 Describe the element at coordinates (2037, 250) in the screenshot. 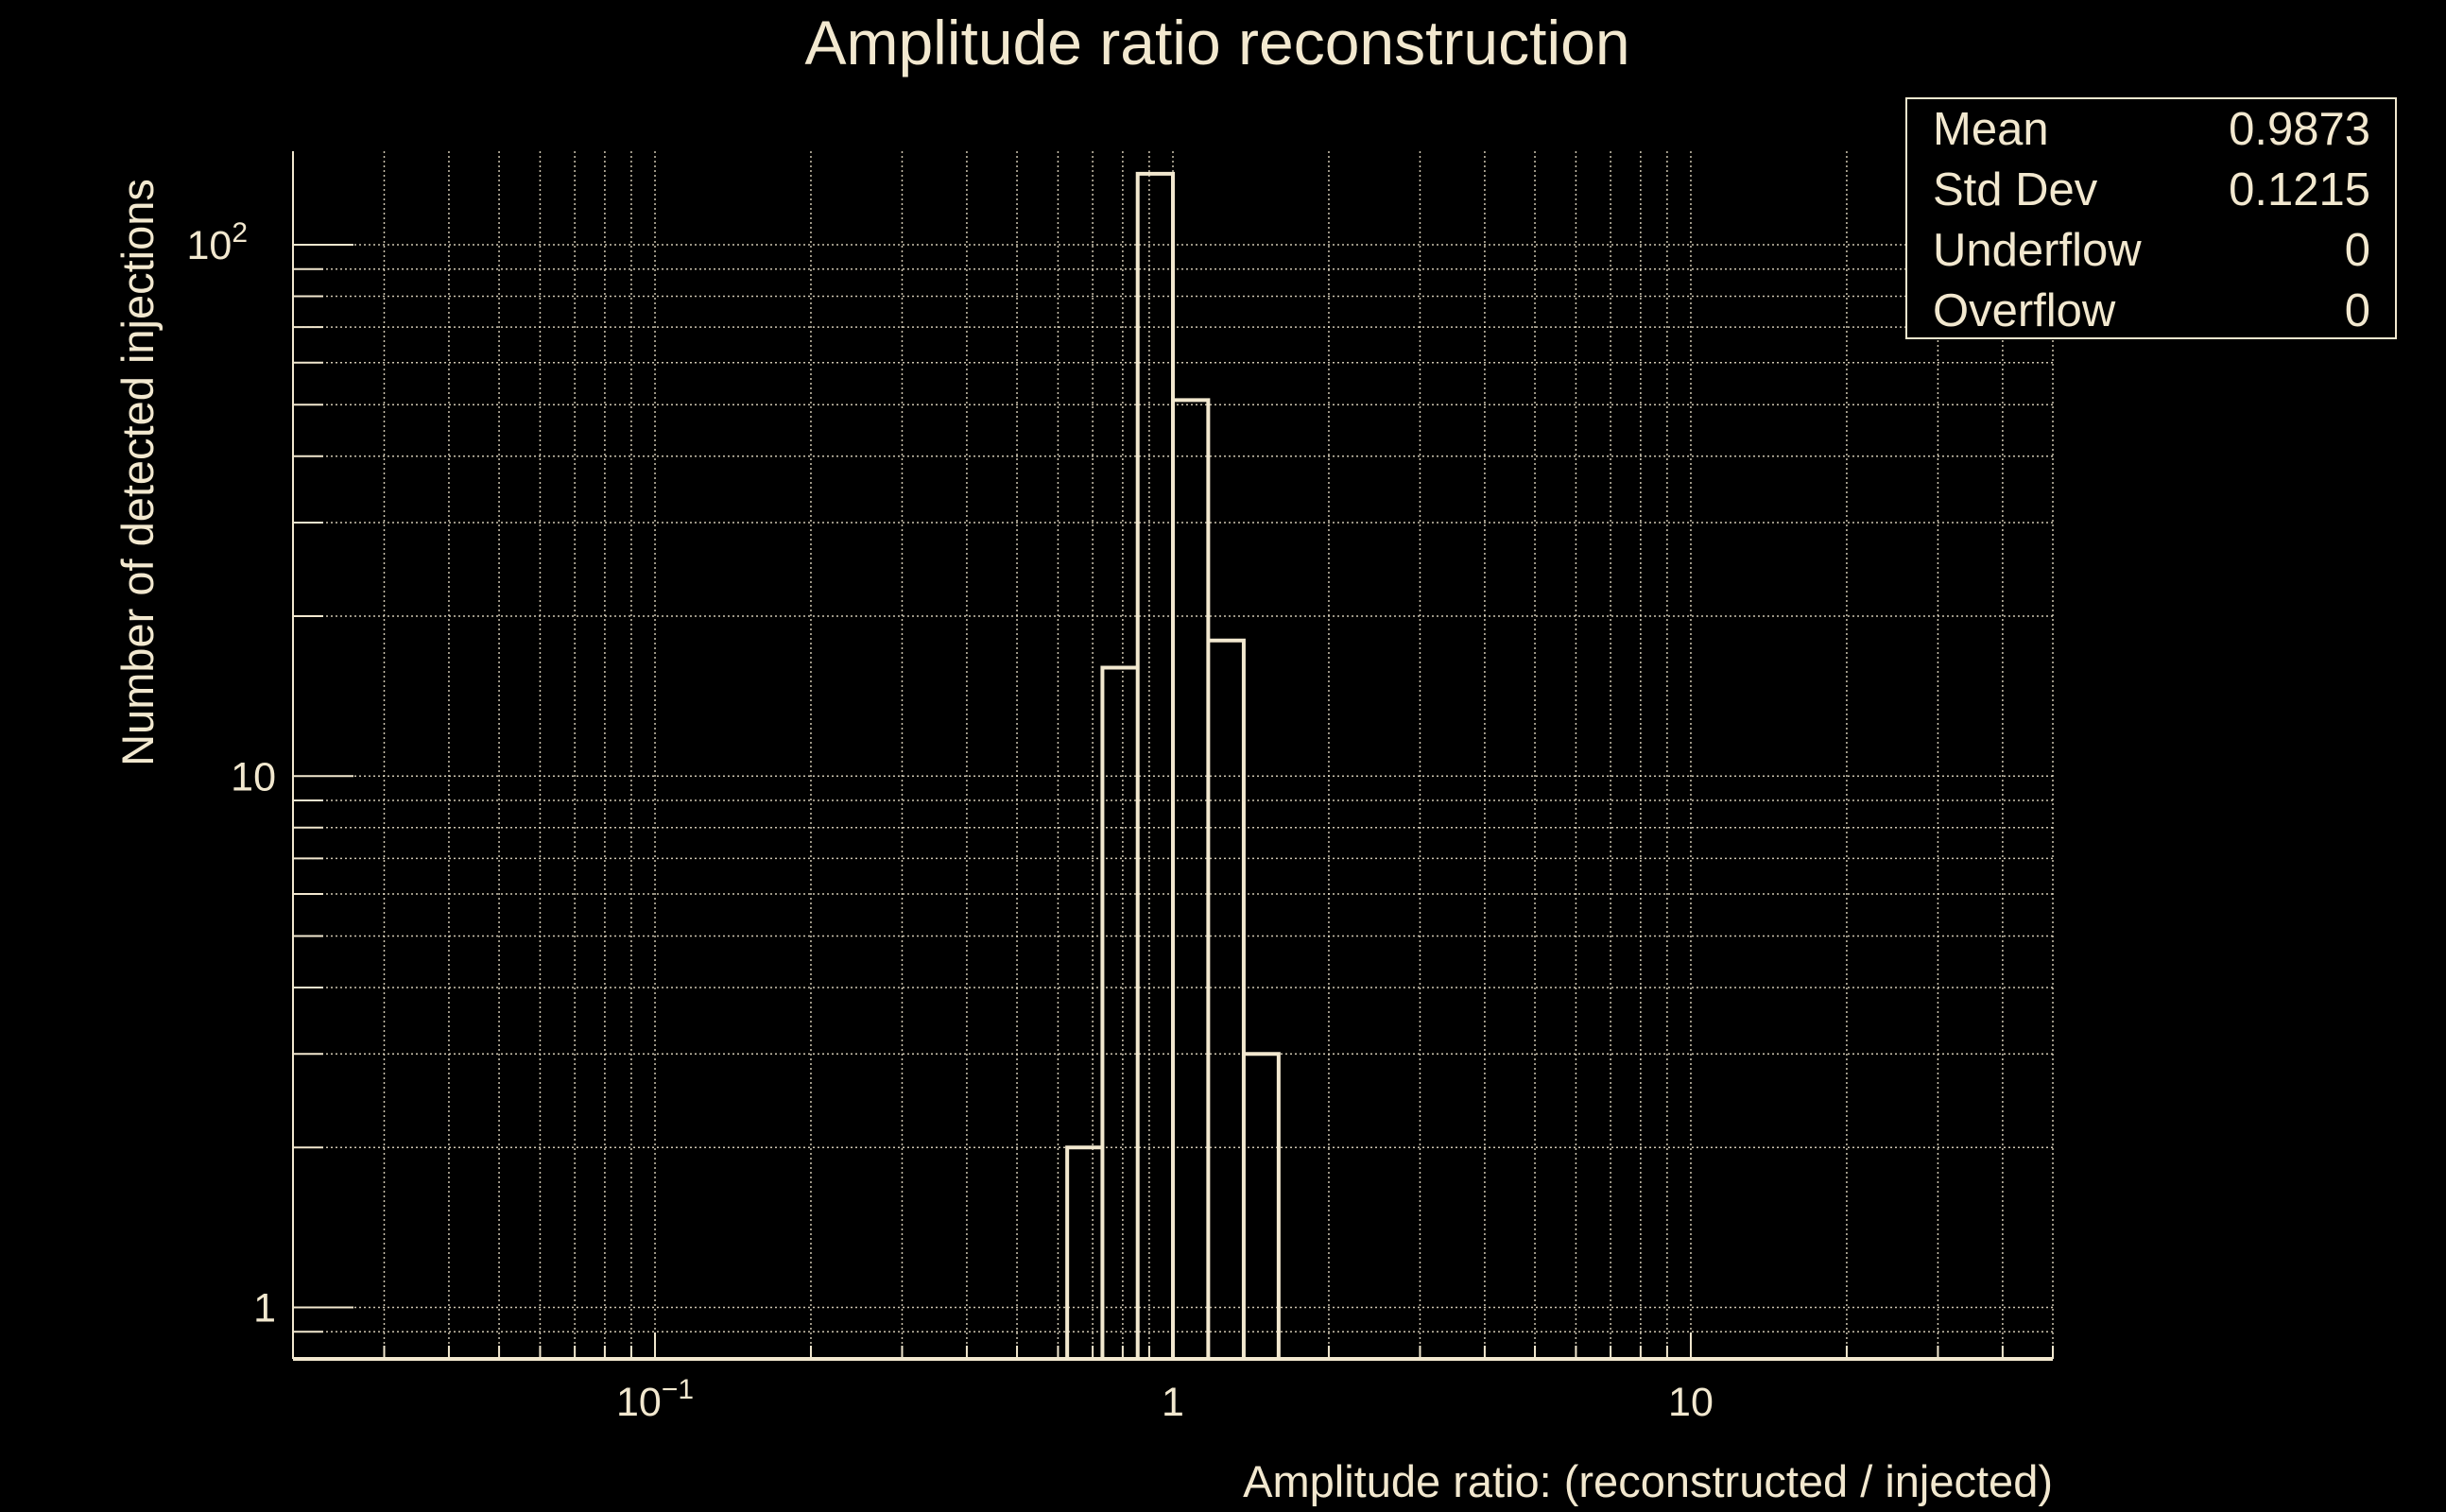

I see `stats-label: Underflow` at that location.